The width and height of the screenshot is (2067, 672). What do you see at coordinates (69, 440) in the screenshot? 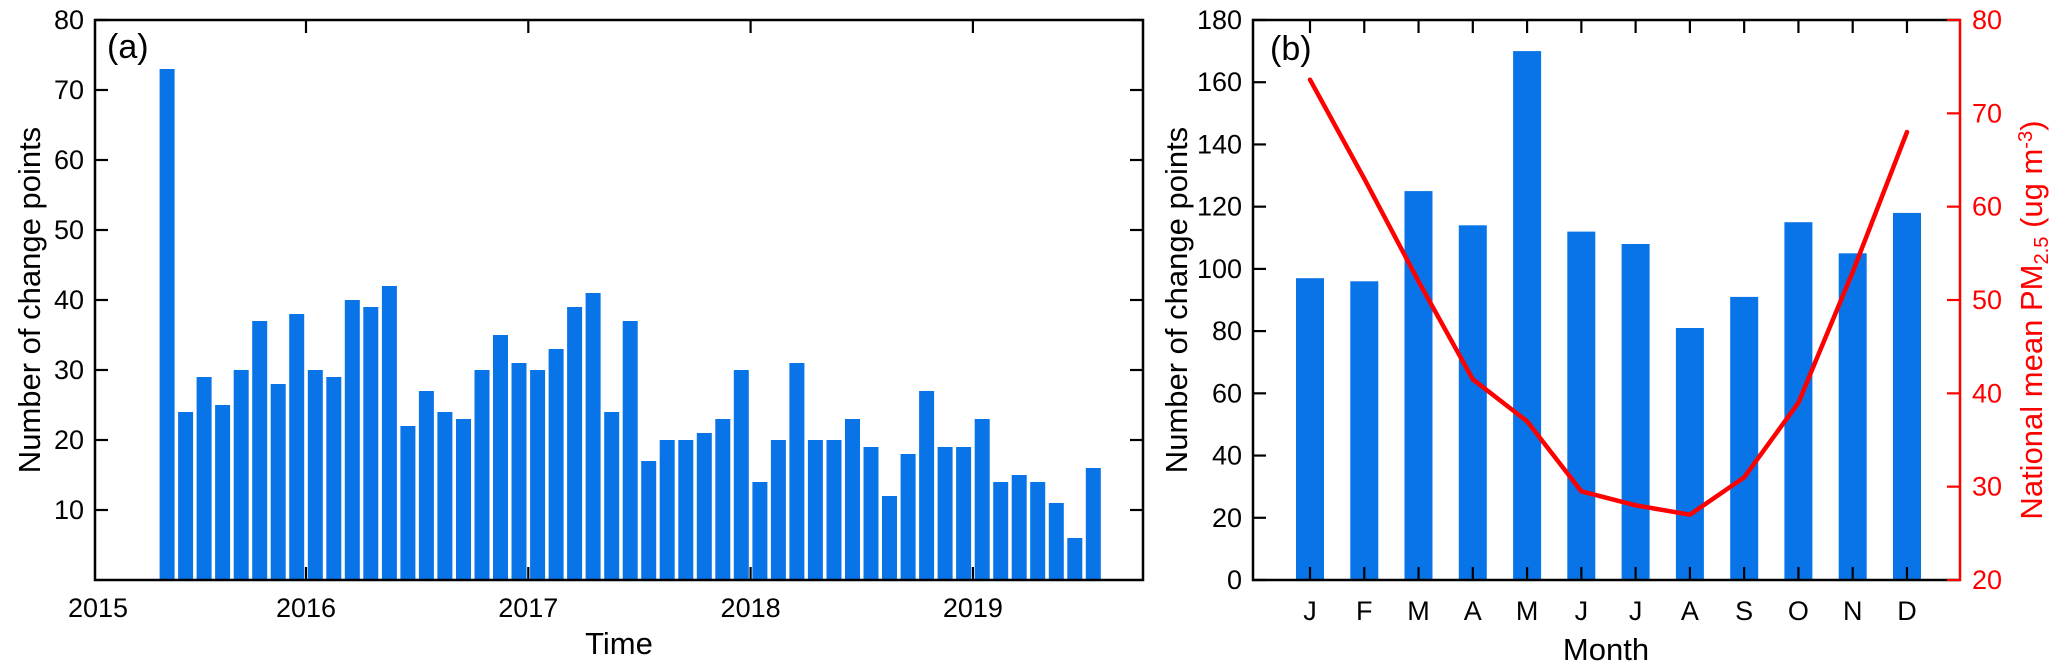
I see `ytick-label-20: 20` at bounding box center [69, 440].